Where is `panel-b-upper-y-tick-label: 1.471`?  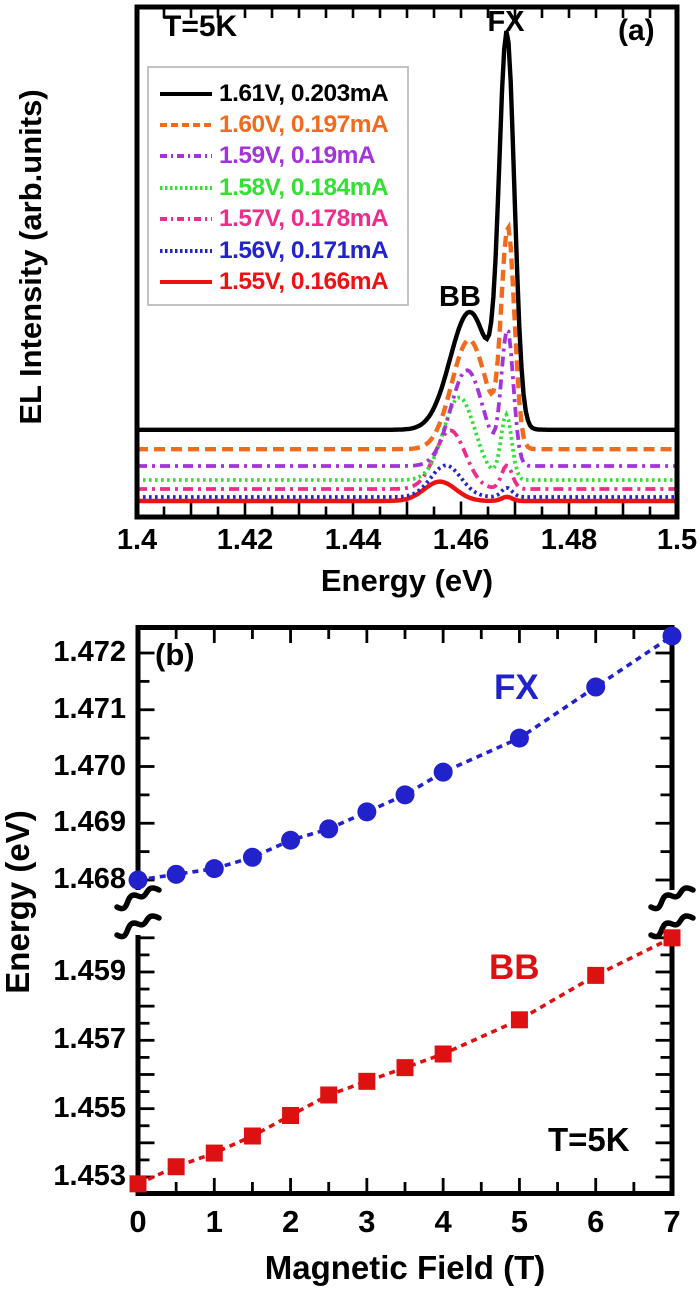 panel-b-upper-y-tick-label: 1.471 is located at coordinates (89, 708).